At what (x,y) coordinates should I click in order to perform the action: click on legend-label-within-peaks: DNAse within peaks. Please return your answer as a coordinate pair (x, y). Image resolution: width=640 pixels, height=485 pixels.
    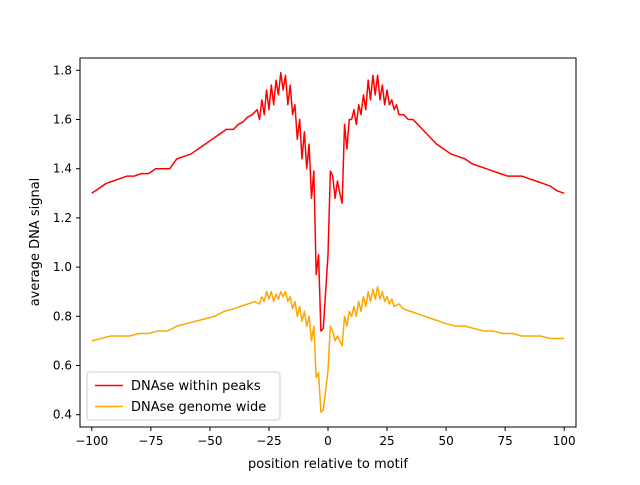
    Looking at the image, I should click on (196, 386).